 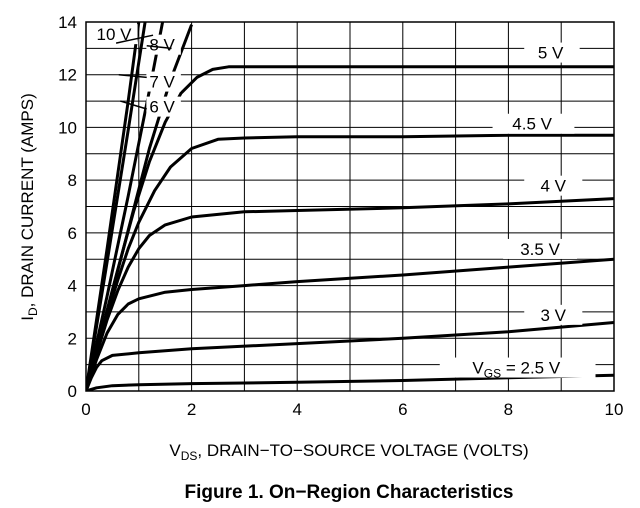 I want to click on y-tick-label: 6, so click(x=72, y=233).